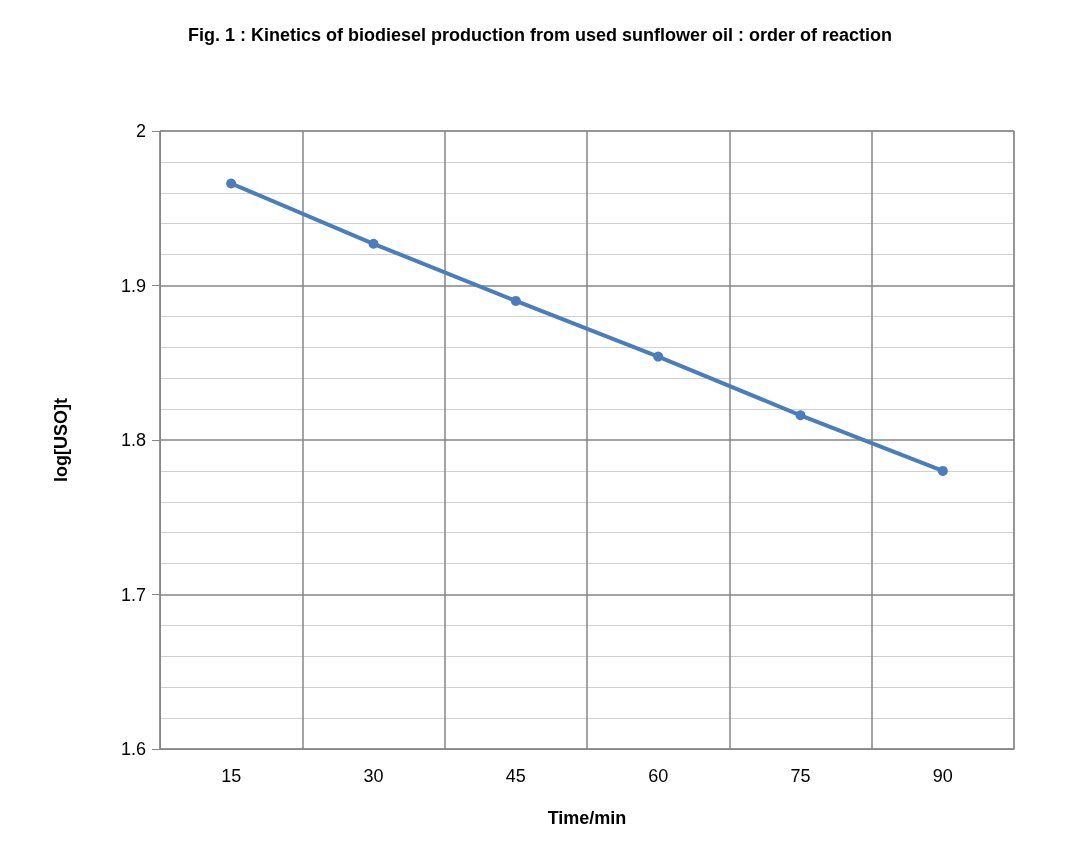 The width and height of the screenshot is (1080, 860). What do you see at coordinates (133, 285) in the screenshot?
I see `y-tick-label: 1.9` at bounding box center [133, 285].